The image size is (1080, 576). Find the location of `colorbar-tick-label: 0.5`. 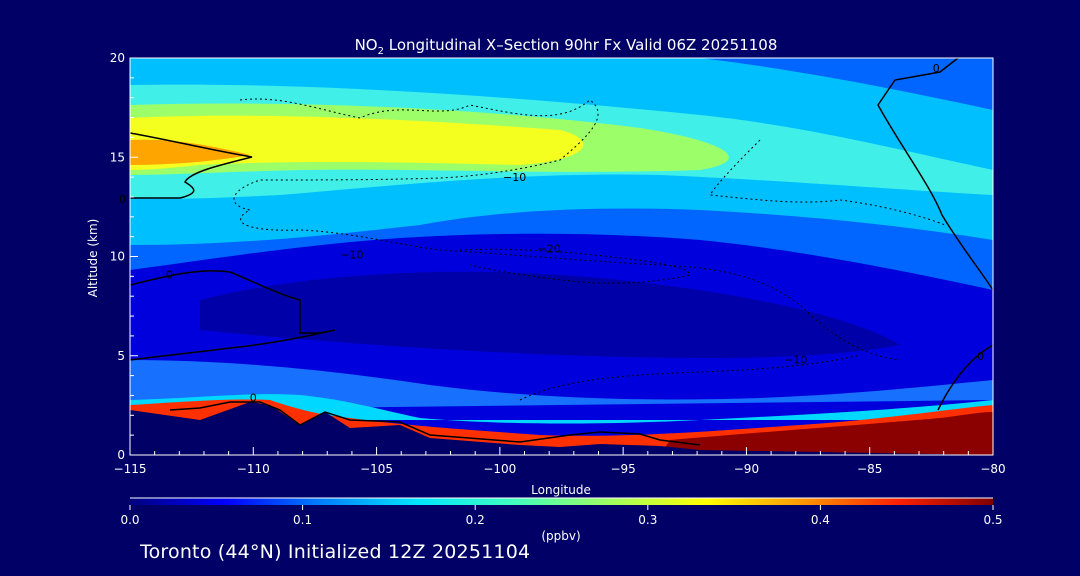

colorbar-tick-label: 0.5 is located at coordinates (992, 520).